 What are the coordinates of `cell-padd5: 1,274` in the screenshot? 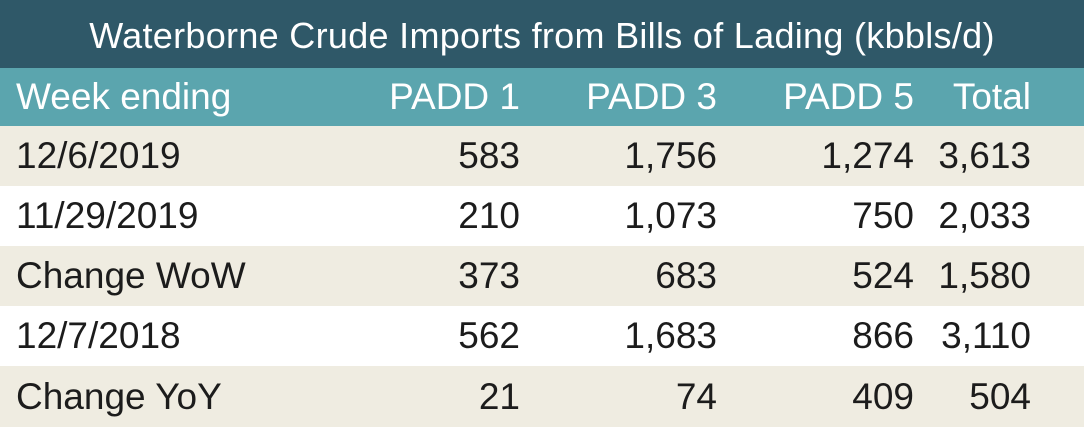 It's located at (867, 155).